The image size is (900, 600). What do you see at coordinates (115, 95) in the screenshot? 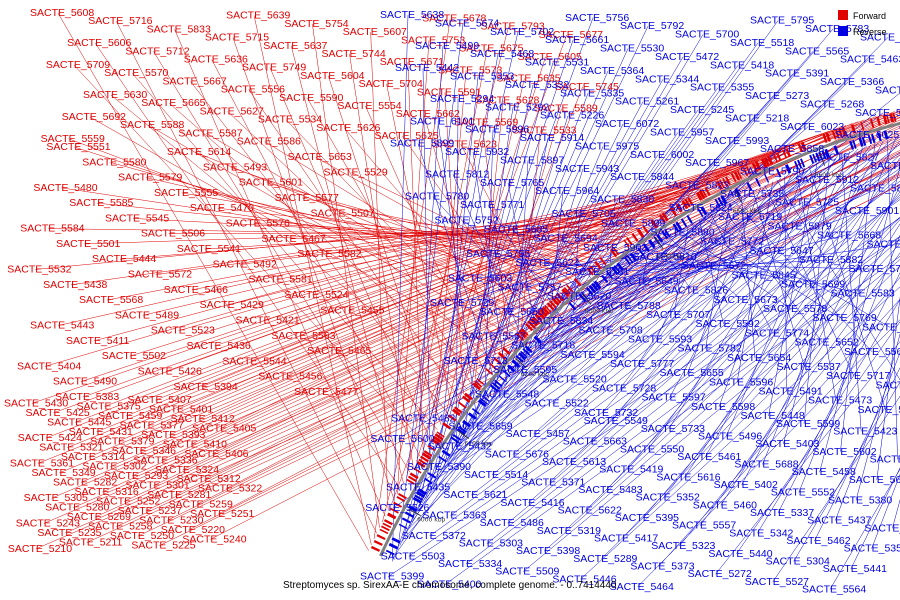
I see `forward-gene-label: SACTE_5630` at bounding box center [115, 95].